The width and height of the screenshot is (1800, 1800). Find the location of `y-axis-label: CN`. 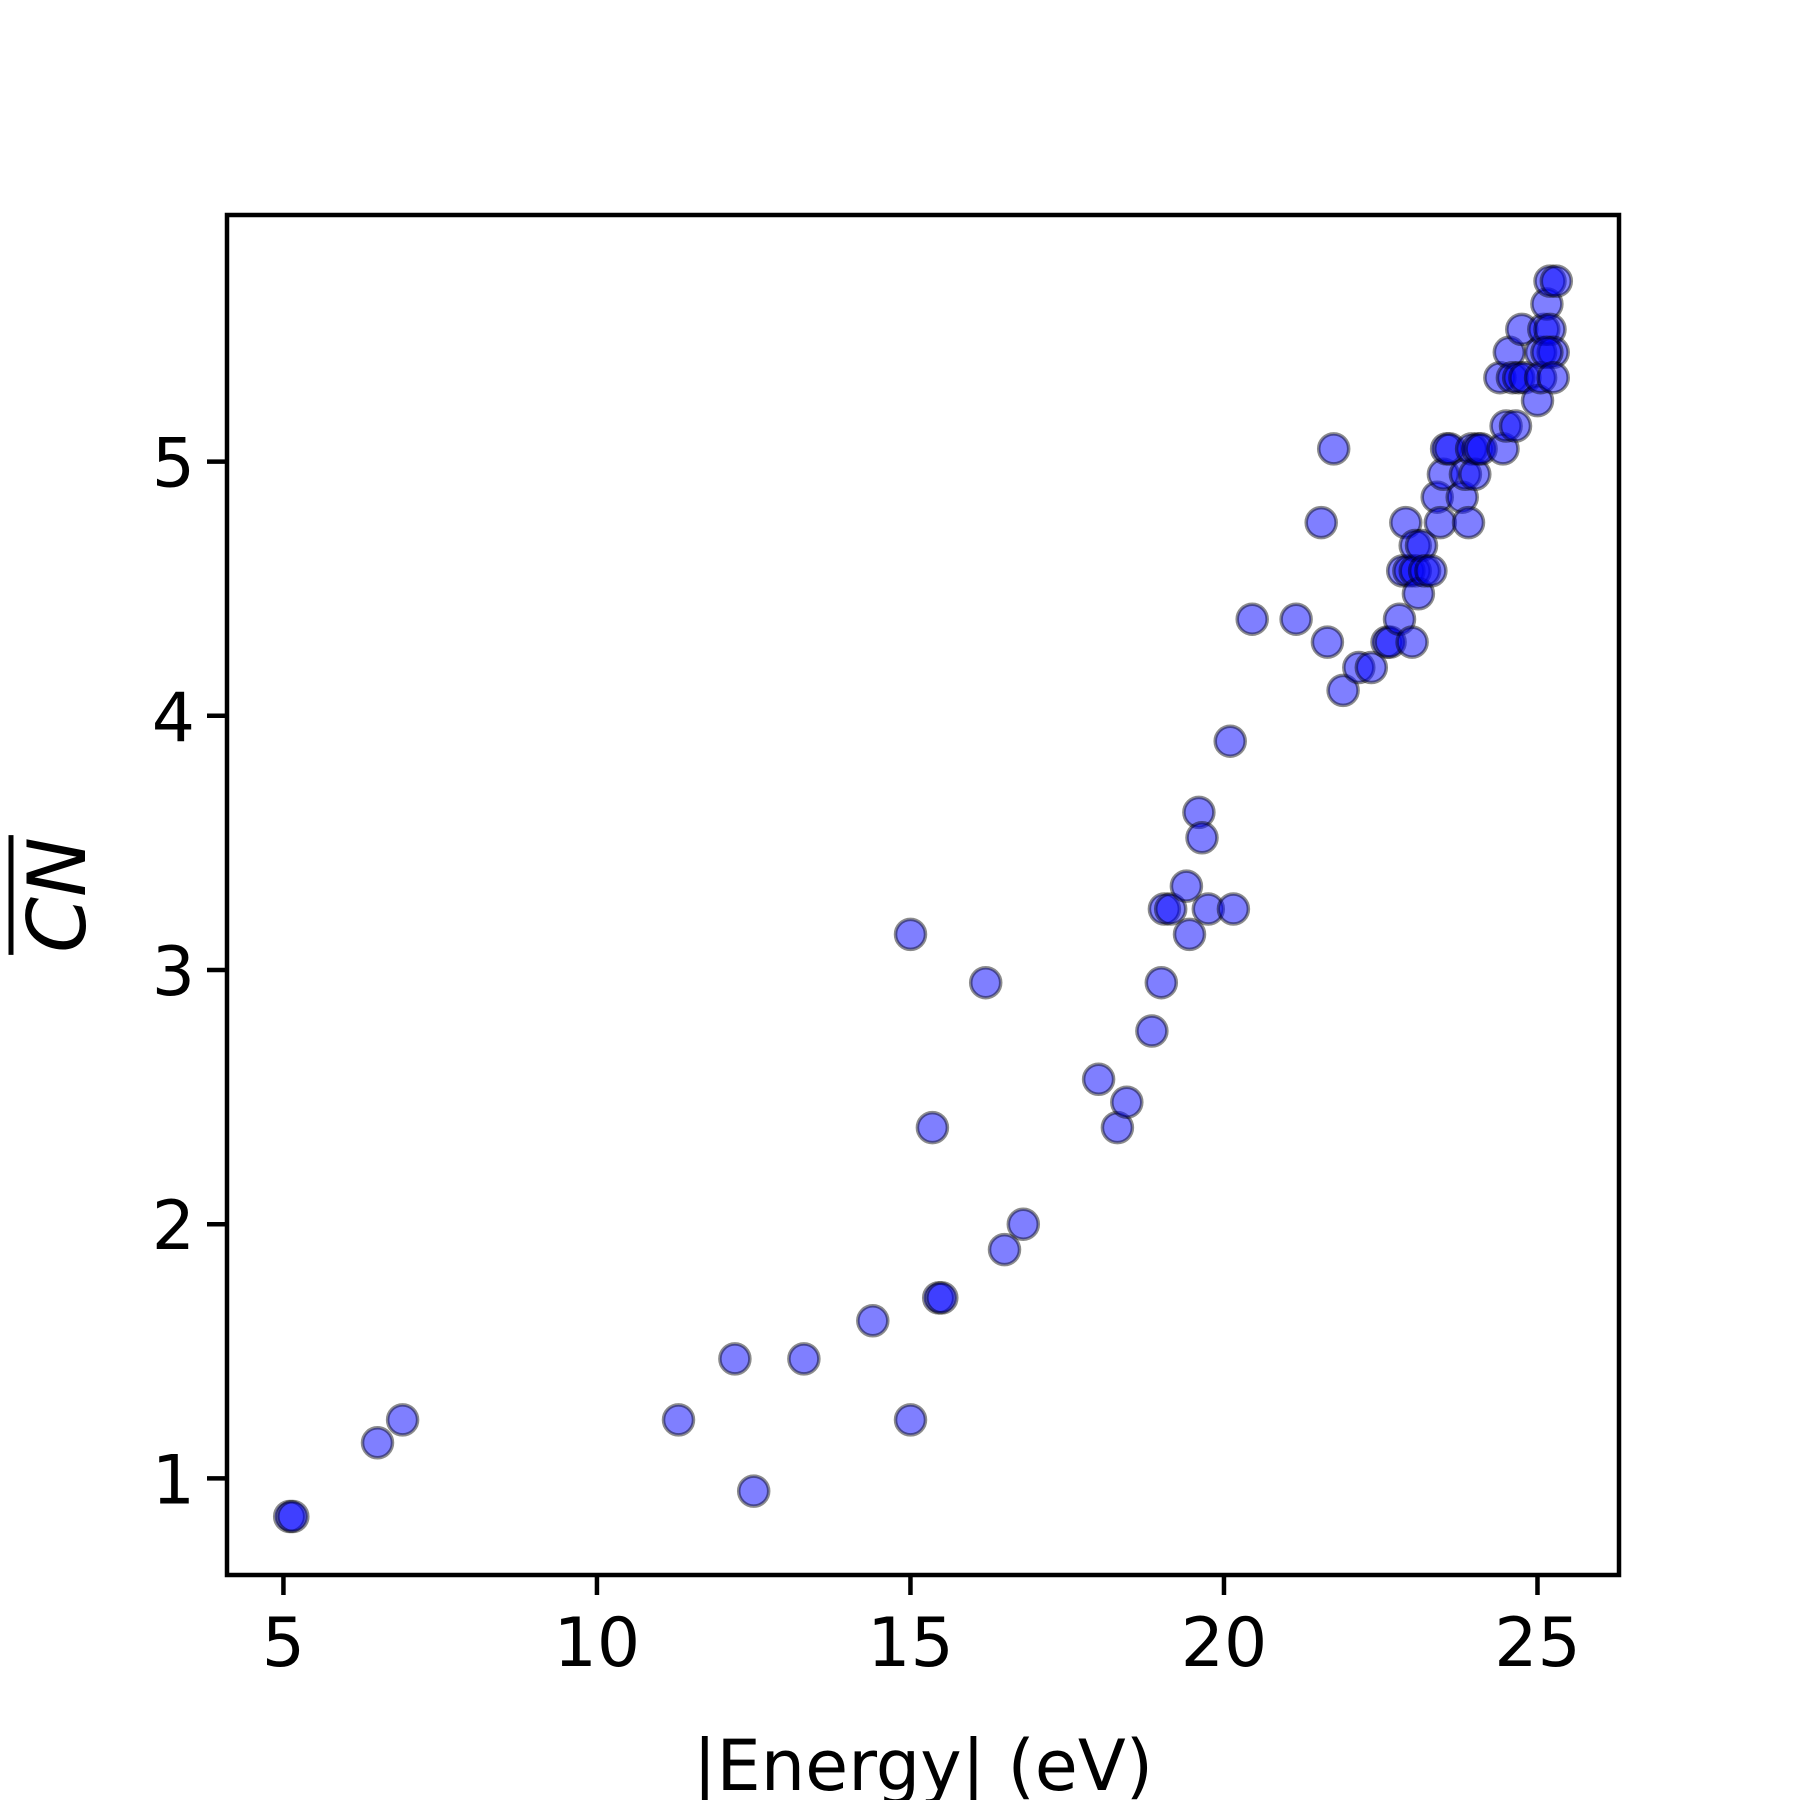

y-axis-label: CN is located at coordinates (56, 895).